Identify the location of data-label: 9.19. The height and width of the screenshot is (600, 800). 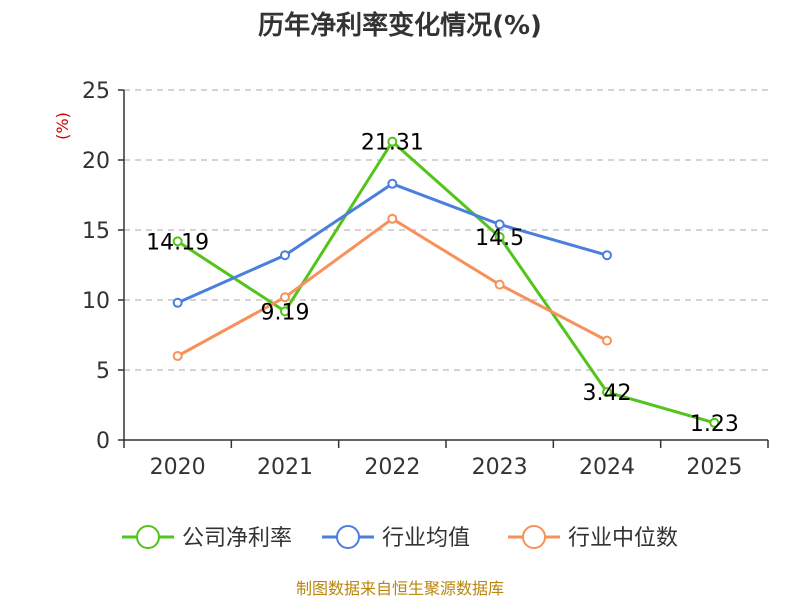
(285, 312).